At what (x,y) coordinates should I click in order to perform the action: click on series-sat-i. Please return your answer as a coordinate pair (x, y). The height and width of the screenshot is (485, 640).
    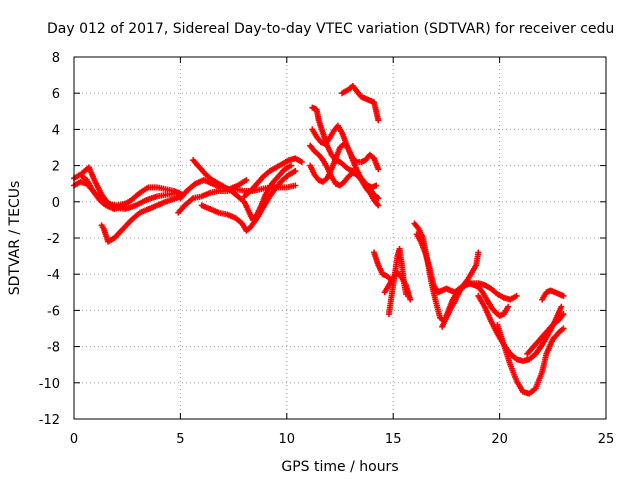
    Looking at the image, I should click on (213, 189).